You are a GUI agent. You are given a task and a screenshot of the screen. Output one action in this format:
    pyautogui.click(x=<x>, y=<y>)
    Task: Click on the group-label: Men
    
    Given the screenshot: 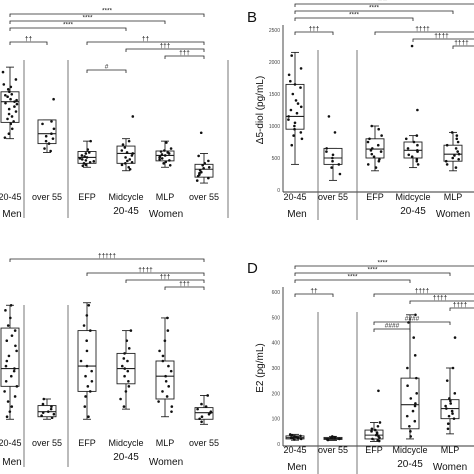 What is the action you would take?
    pyautogui.click(x=11, y=214)
    